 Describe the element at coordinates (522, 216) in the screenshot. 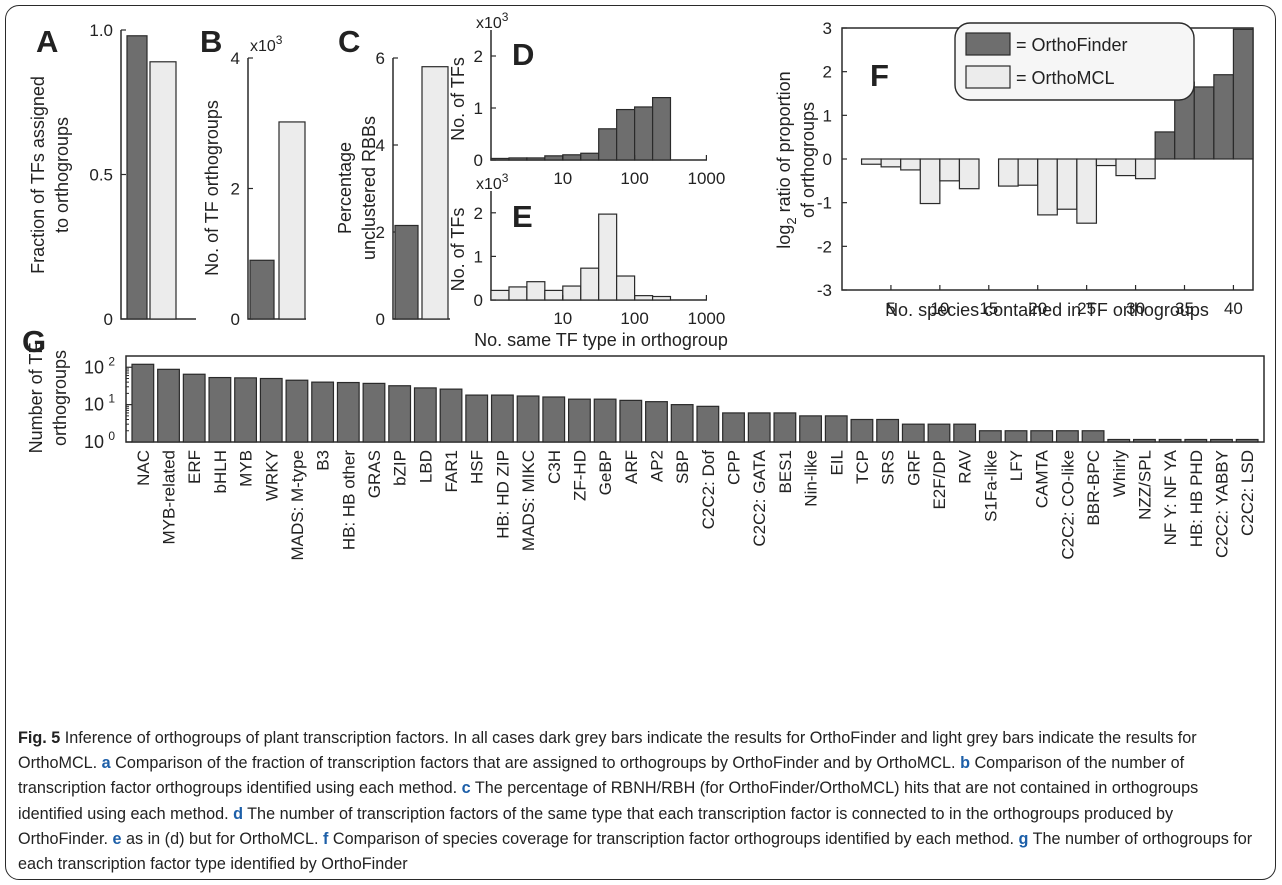

I see `panel-letter-e: E` at that location.